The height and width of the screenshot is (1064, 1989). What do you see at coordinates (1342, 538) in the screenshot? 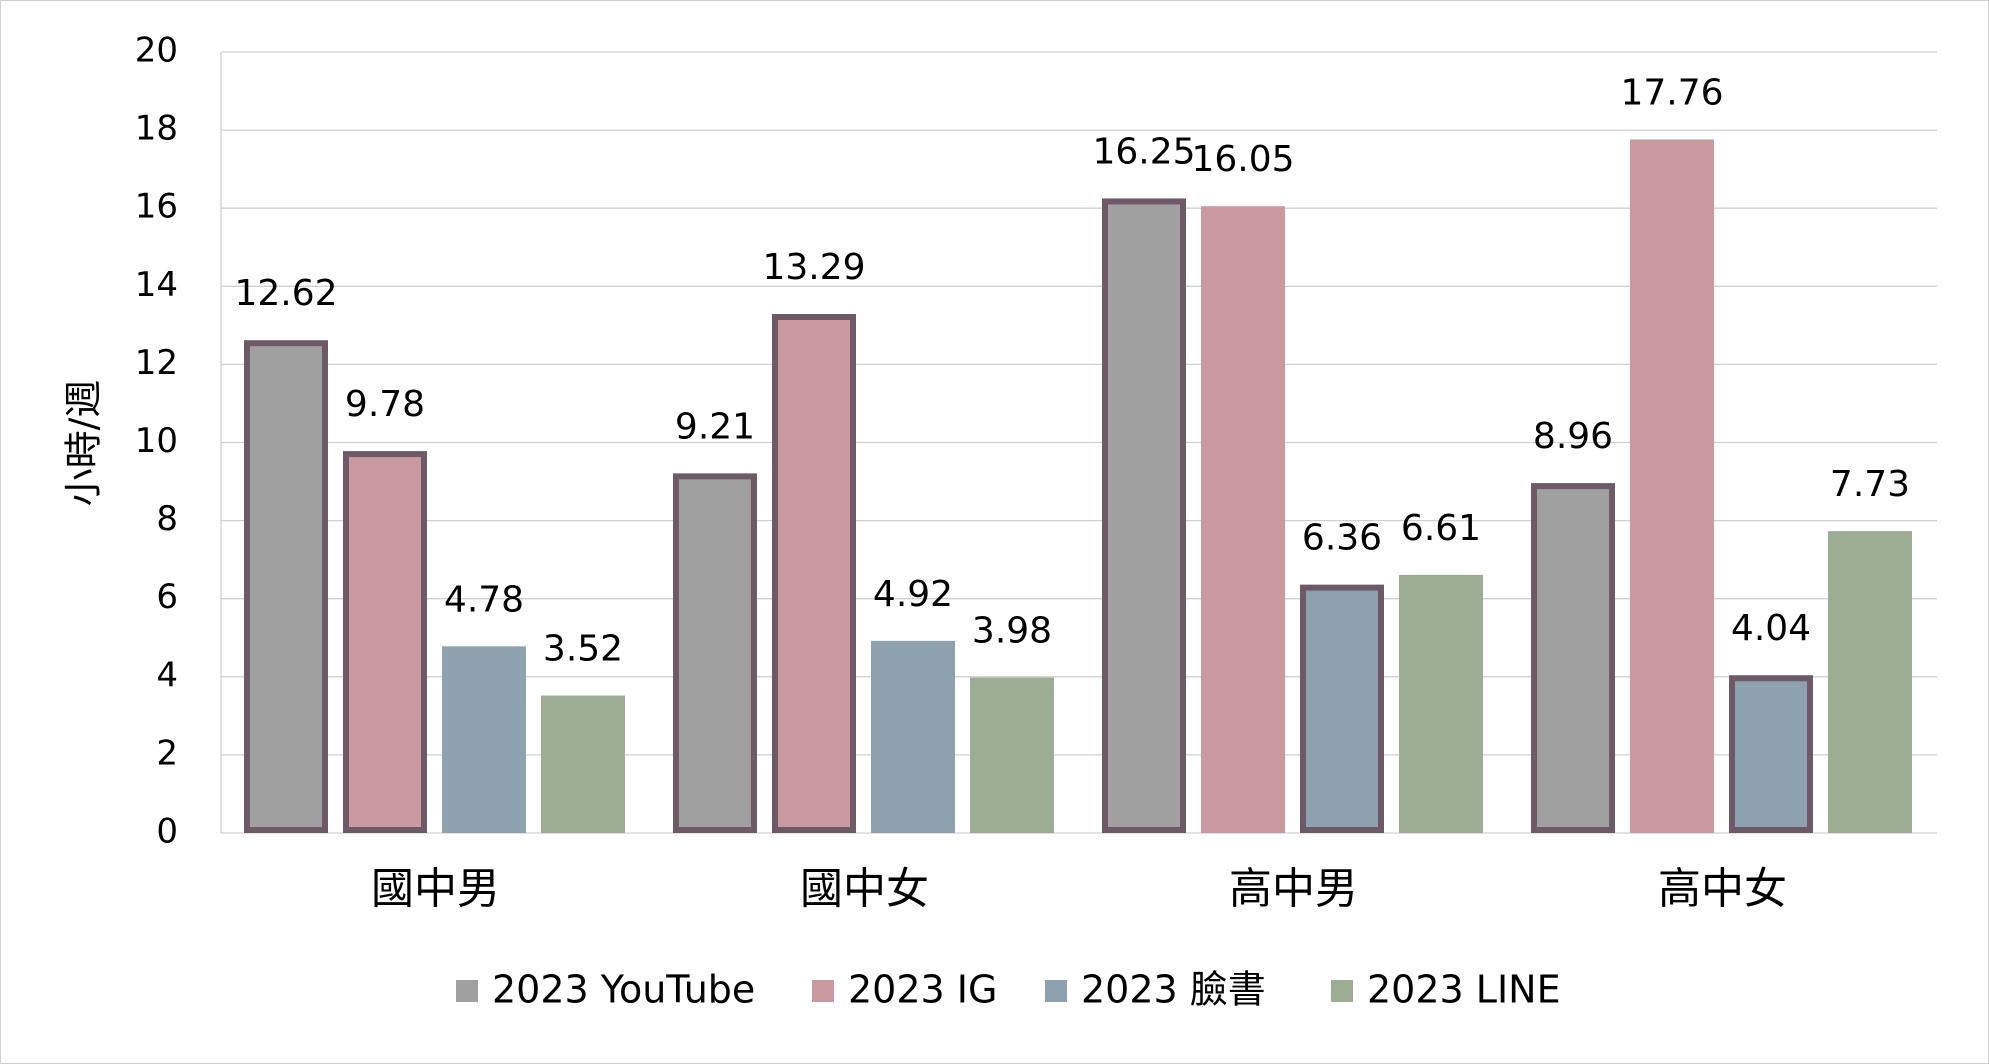
I see `value-label: 6.36` at bounding box center [1342, 538].